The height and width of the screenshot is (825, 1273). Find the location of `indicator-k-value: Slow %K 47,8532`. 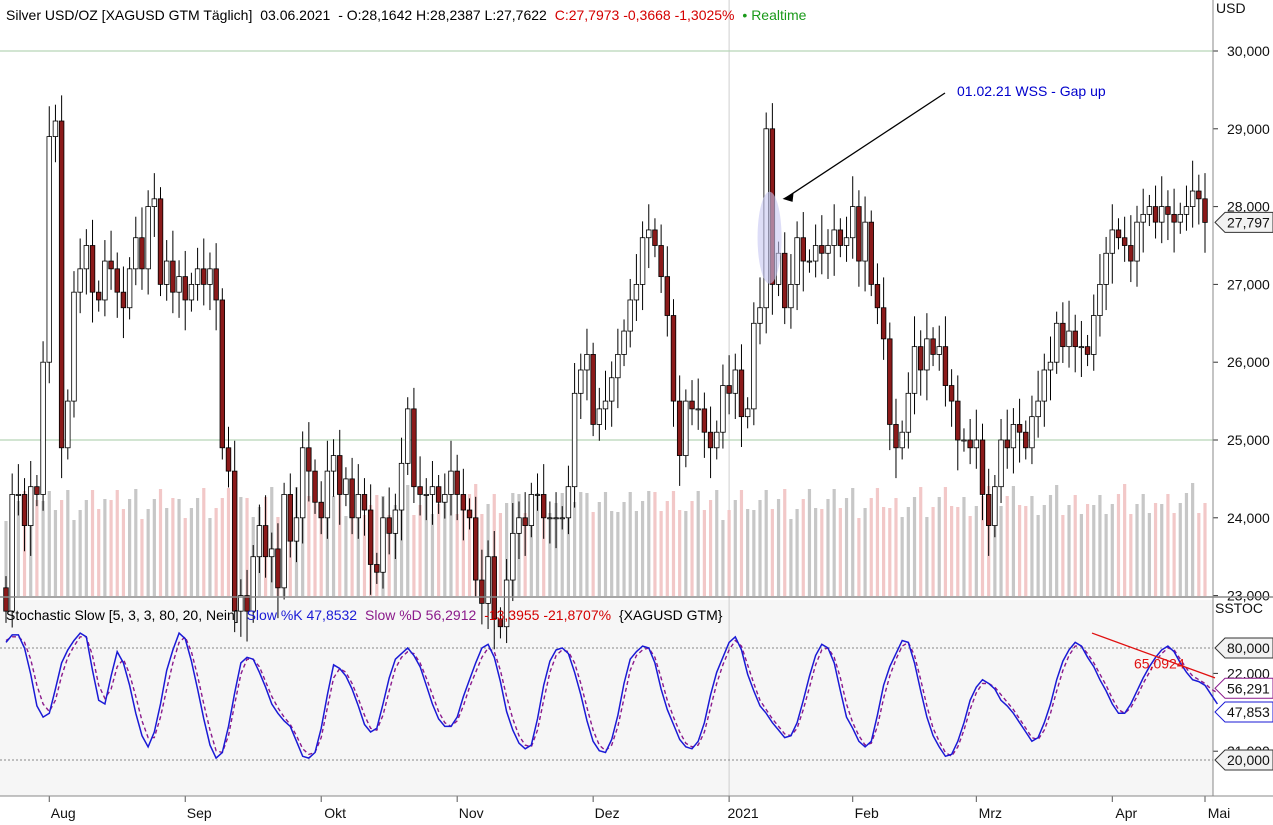

indicator-k-value: Slow %K 47,8532 is located at coordinates (302, 615).